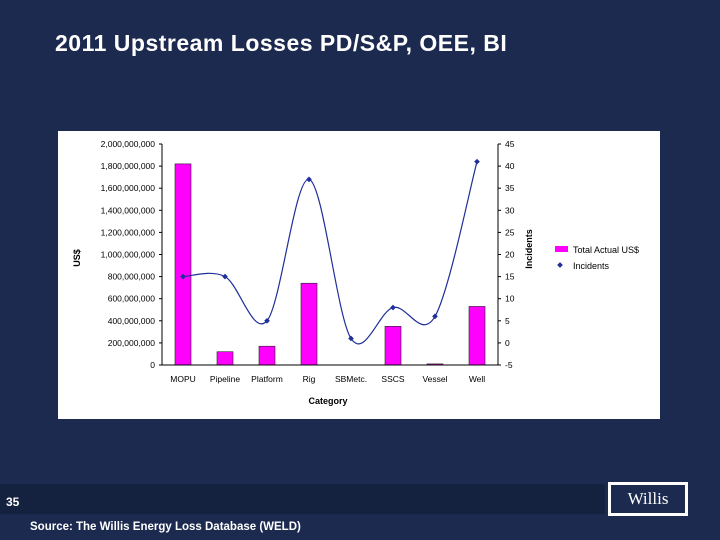  What do you see at coordinates (128, 232) in the screenshot?
I see `y-left-tick-label: 1,200,000,000` at bounding box center [128, 232].